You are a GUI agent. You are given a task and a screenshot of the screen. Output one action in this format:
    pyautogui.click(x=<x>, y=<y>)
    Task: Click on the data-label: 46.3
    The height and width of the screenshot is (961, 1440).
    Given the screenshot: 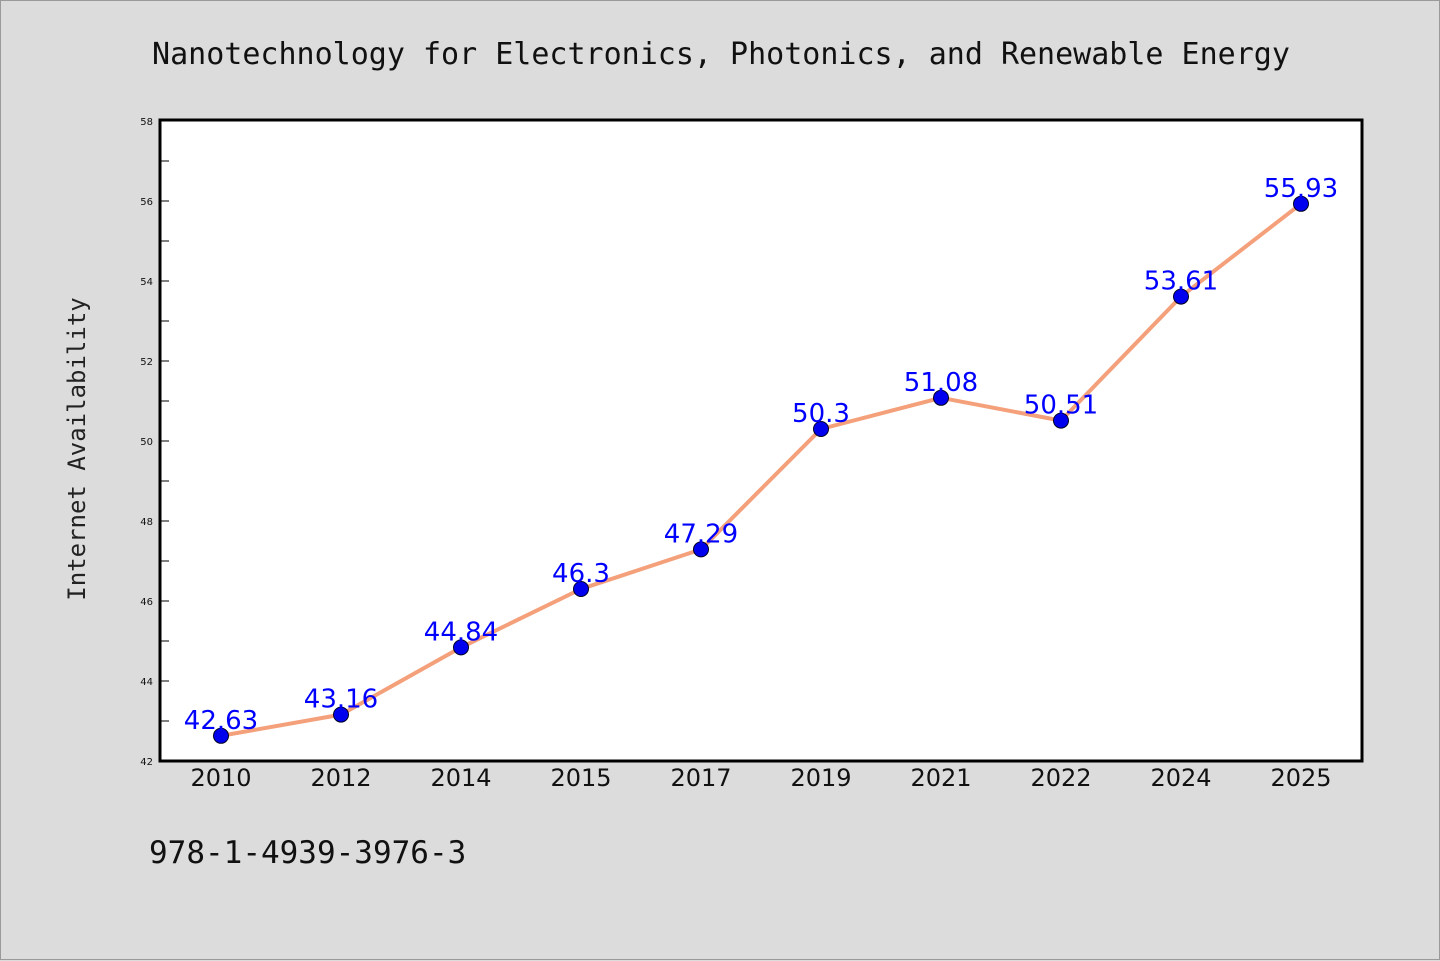 What is the action you would take?
    pyautogui.click(x=581, y=574)
    